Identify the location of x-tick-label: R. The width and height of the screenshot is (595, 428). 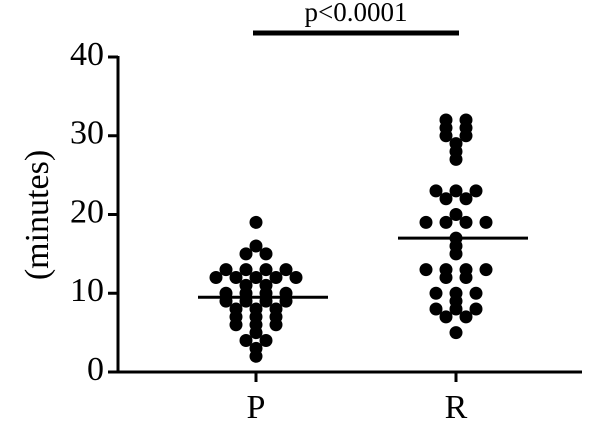
(456, 407).